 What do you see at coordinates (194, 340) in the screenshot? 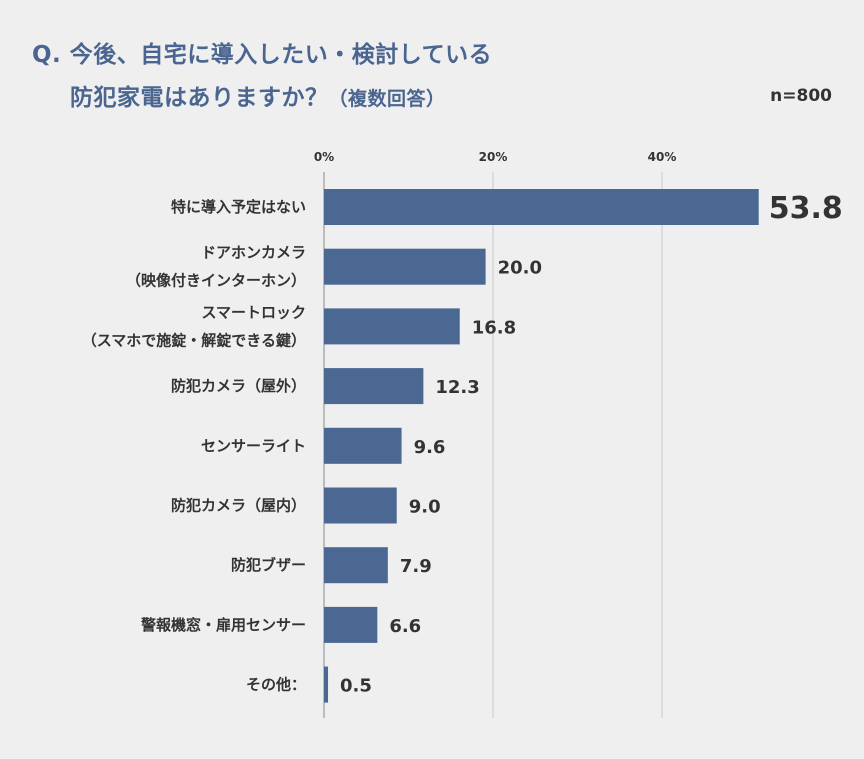
I see `category-label: （スマホで施錠・解錠できる鍵）` at bounding box center [194, 340].